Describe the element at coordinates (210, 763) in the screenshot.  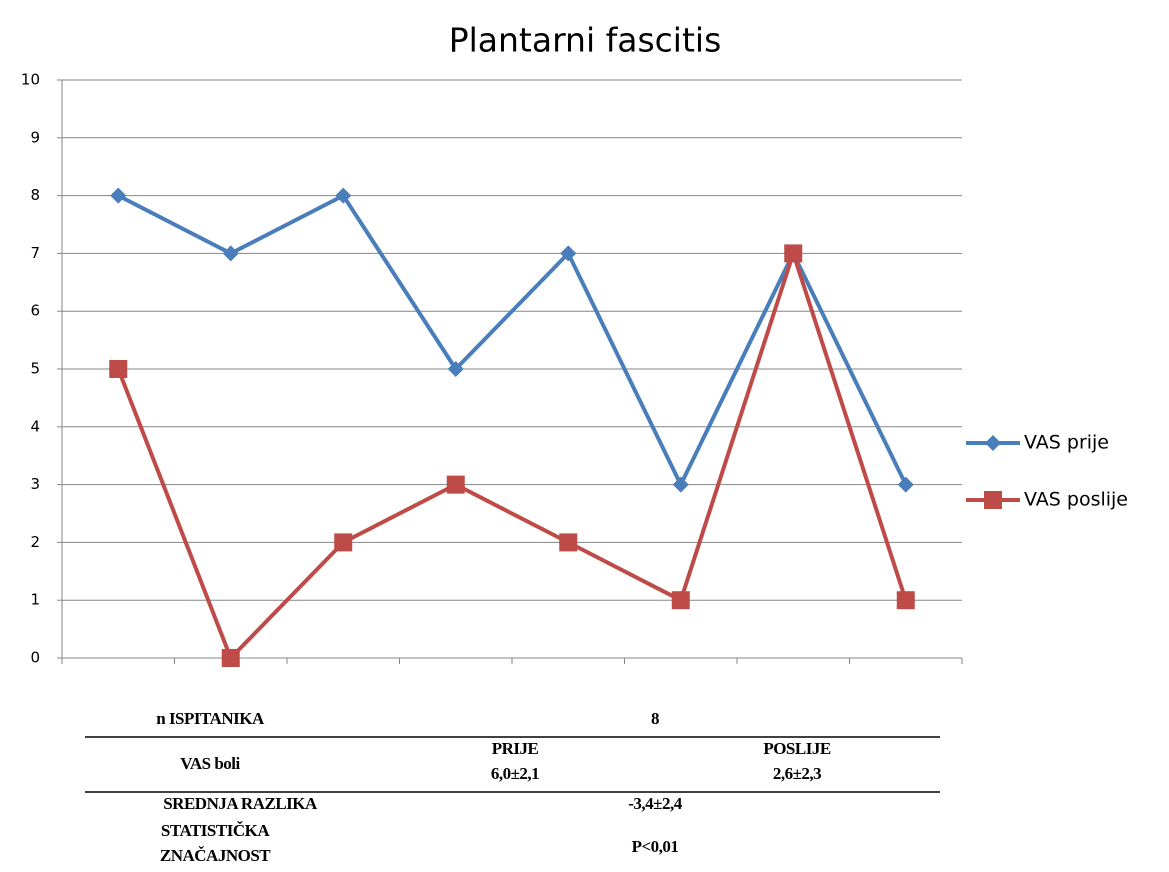
I see `table-cell: VAS boli` at that location.